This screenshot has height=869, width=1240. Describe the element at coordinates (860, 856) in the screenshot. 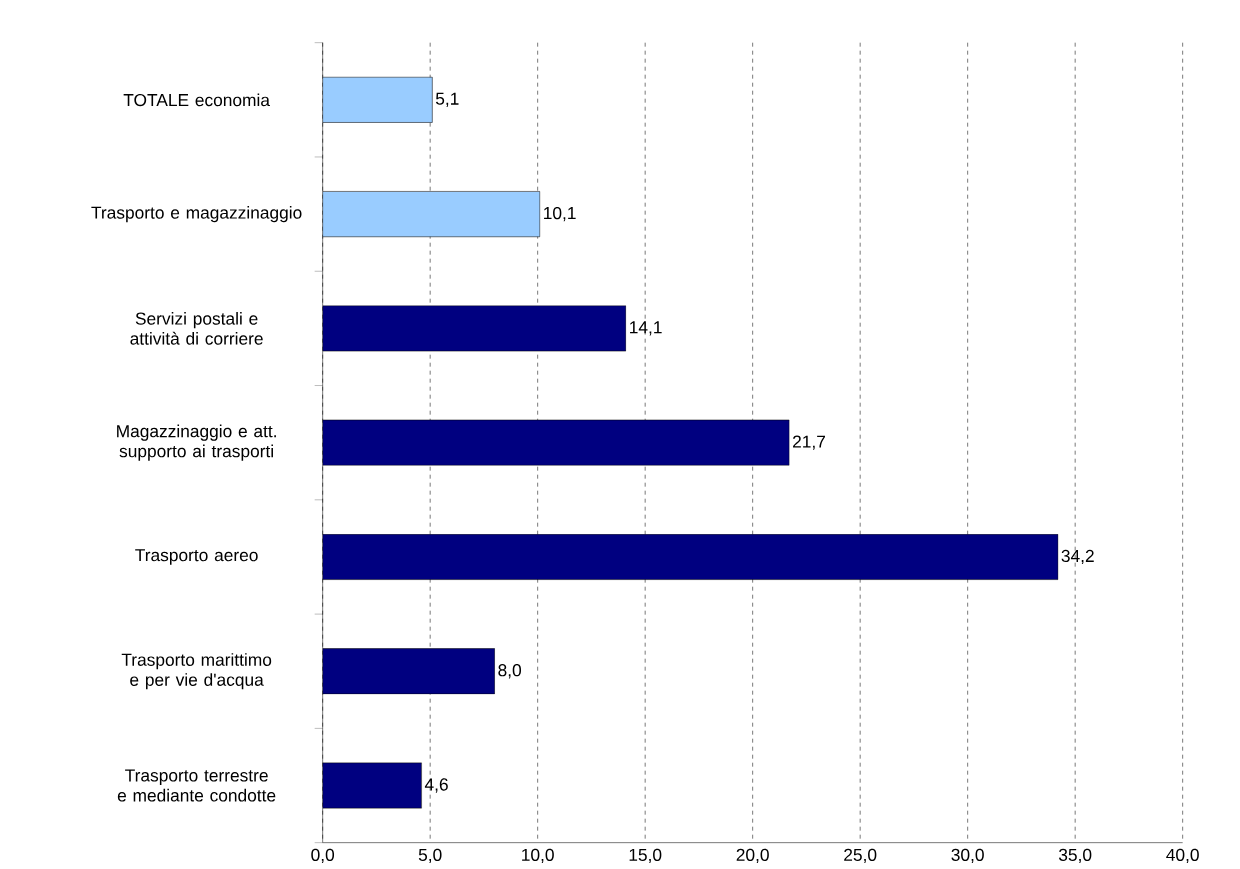

I see `x-tick-label: 25,0` at that location.